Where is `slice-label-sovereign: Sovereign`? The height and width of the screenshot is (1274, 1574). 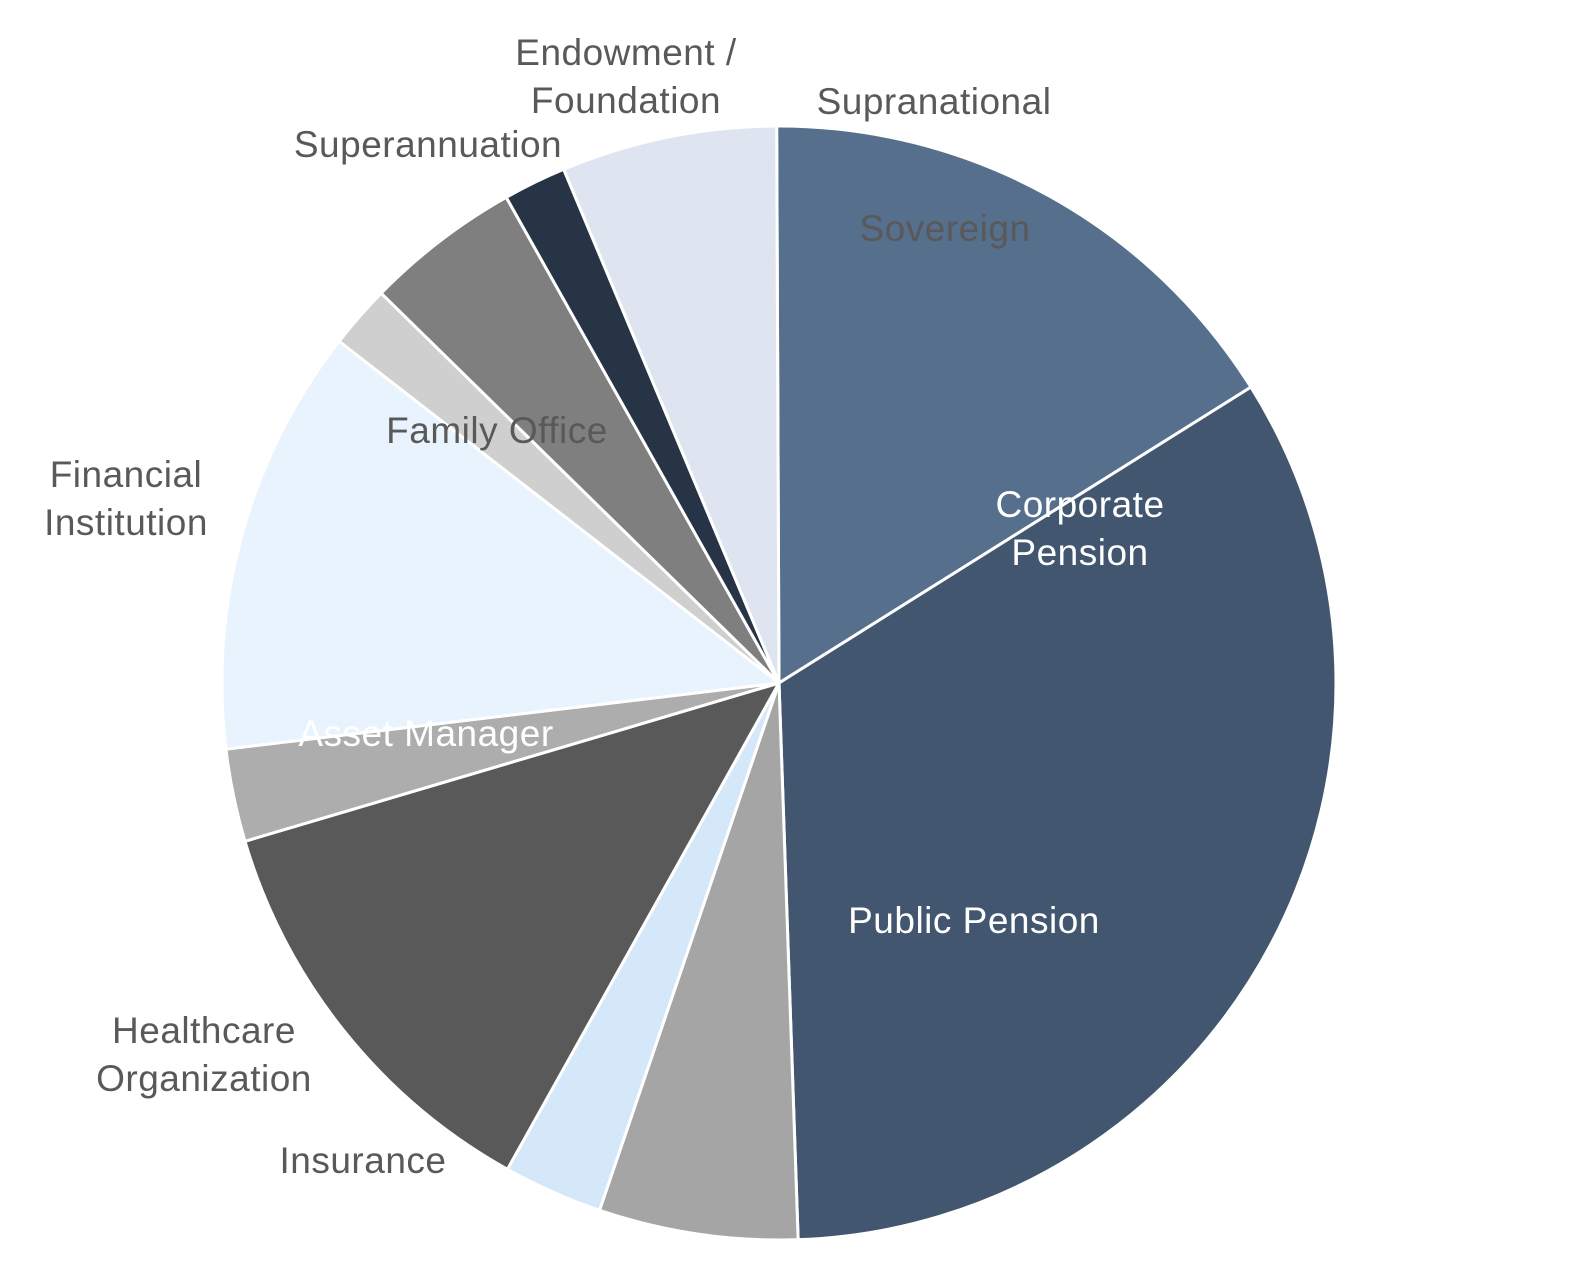 slice-label-sovereign: Sovereign is located at coordinates (944, 228).